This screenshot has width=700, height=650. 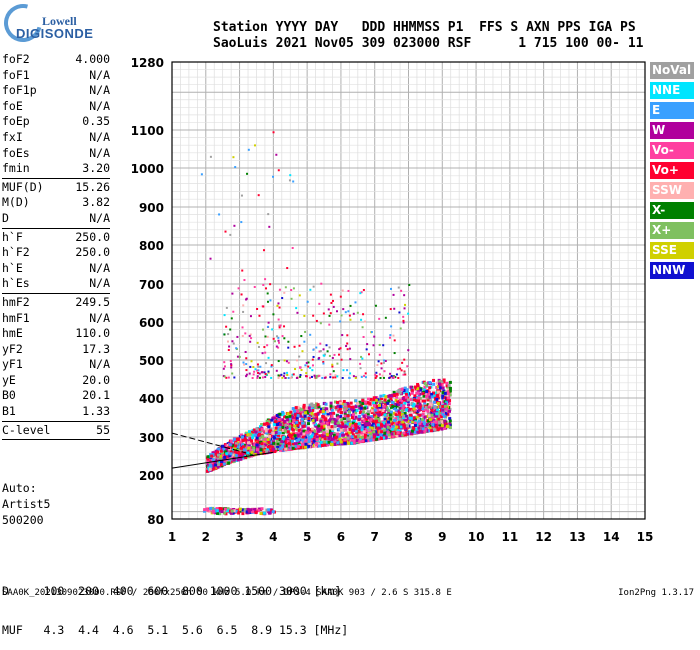 I want to click on param-value: 1.33, so click(x=96, y=411).